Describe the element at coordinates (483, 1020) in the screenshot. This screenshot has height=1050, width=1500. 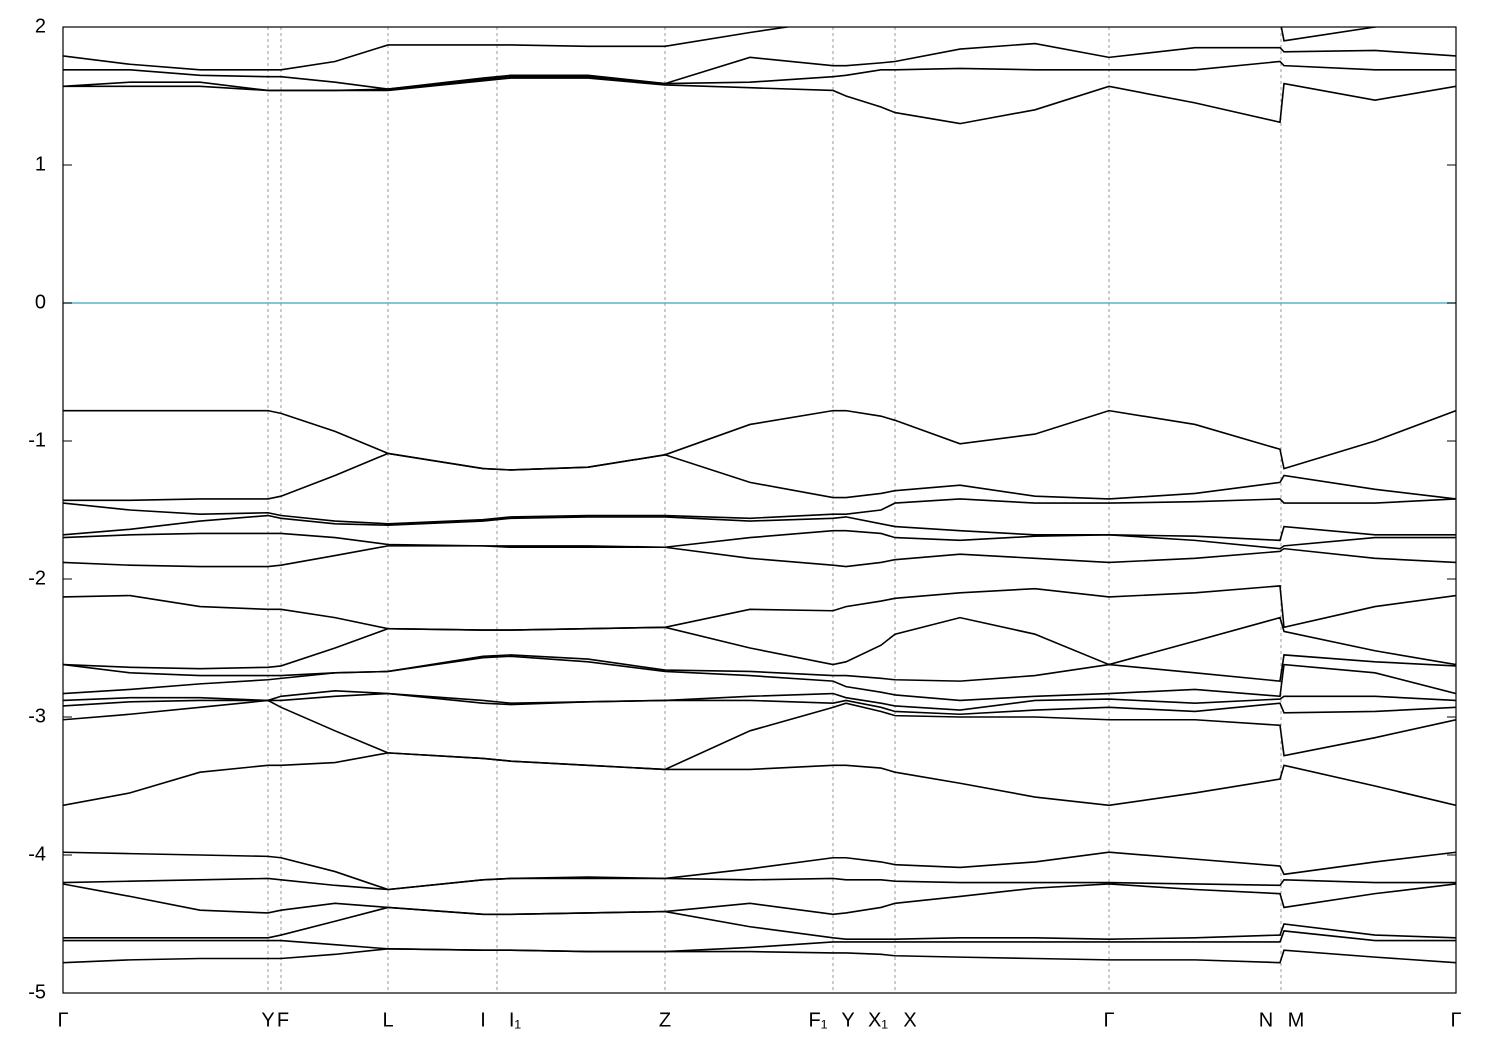
I see `x-tick-label: I` at that location.